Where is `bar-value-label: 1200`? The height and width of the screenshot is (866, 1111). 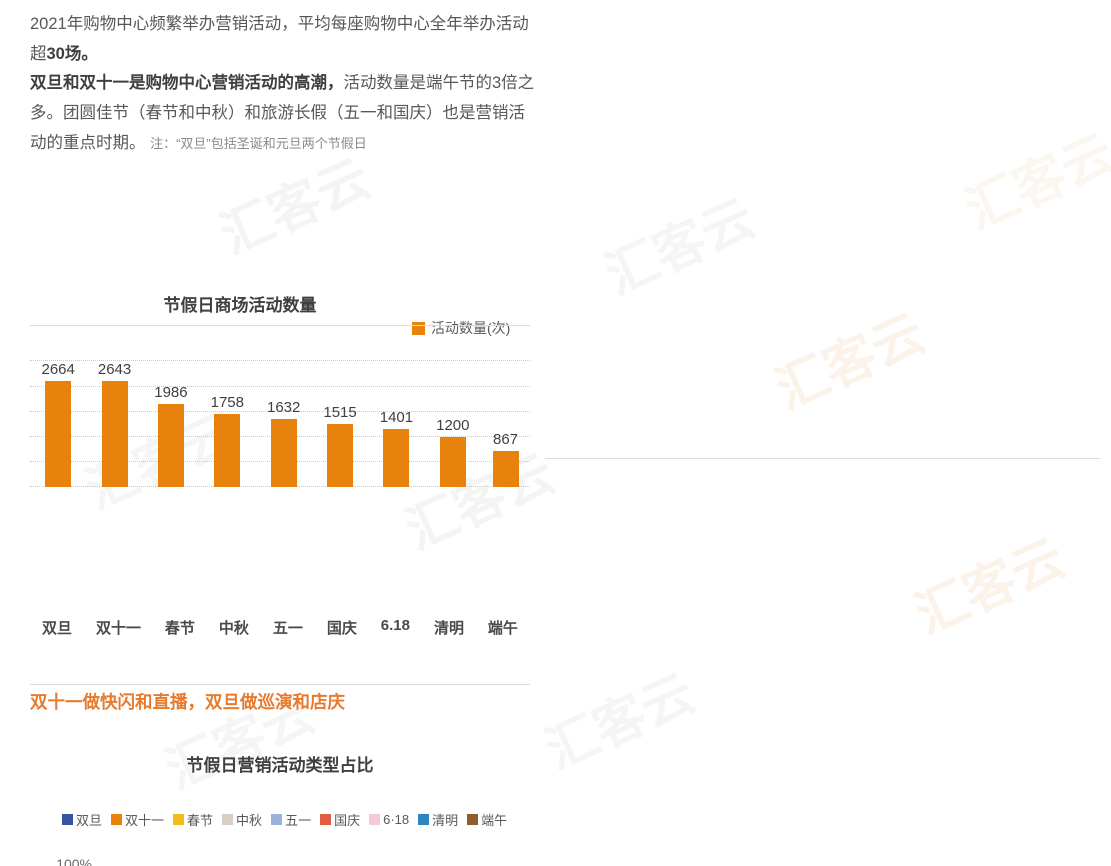
bar-value-label: 1200 is located at coordinates (453, 426).